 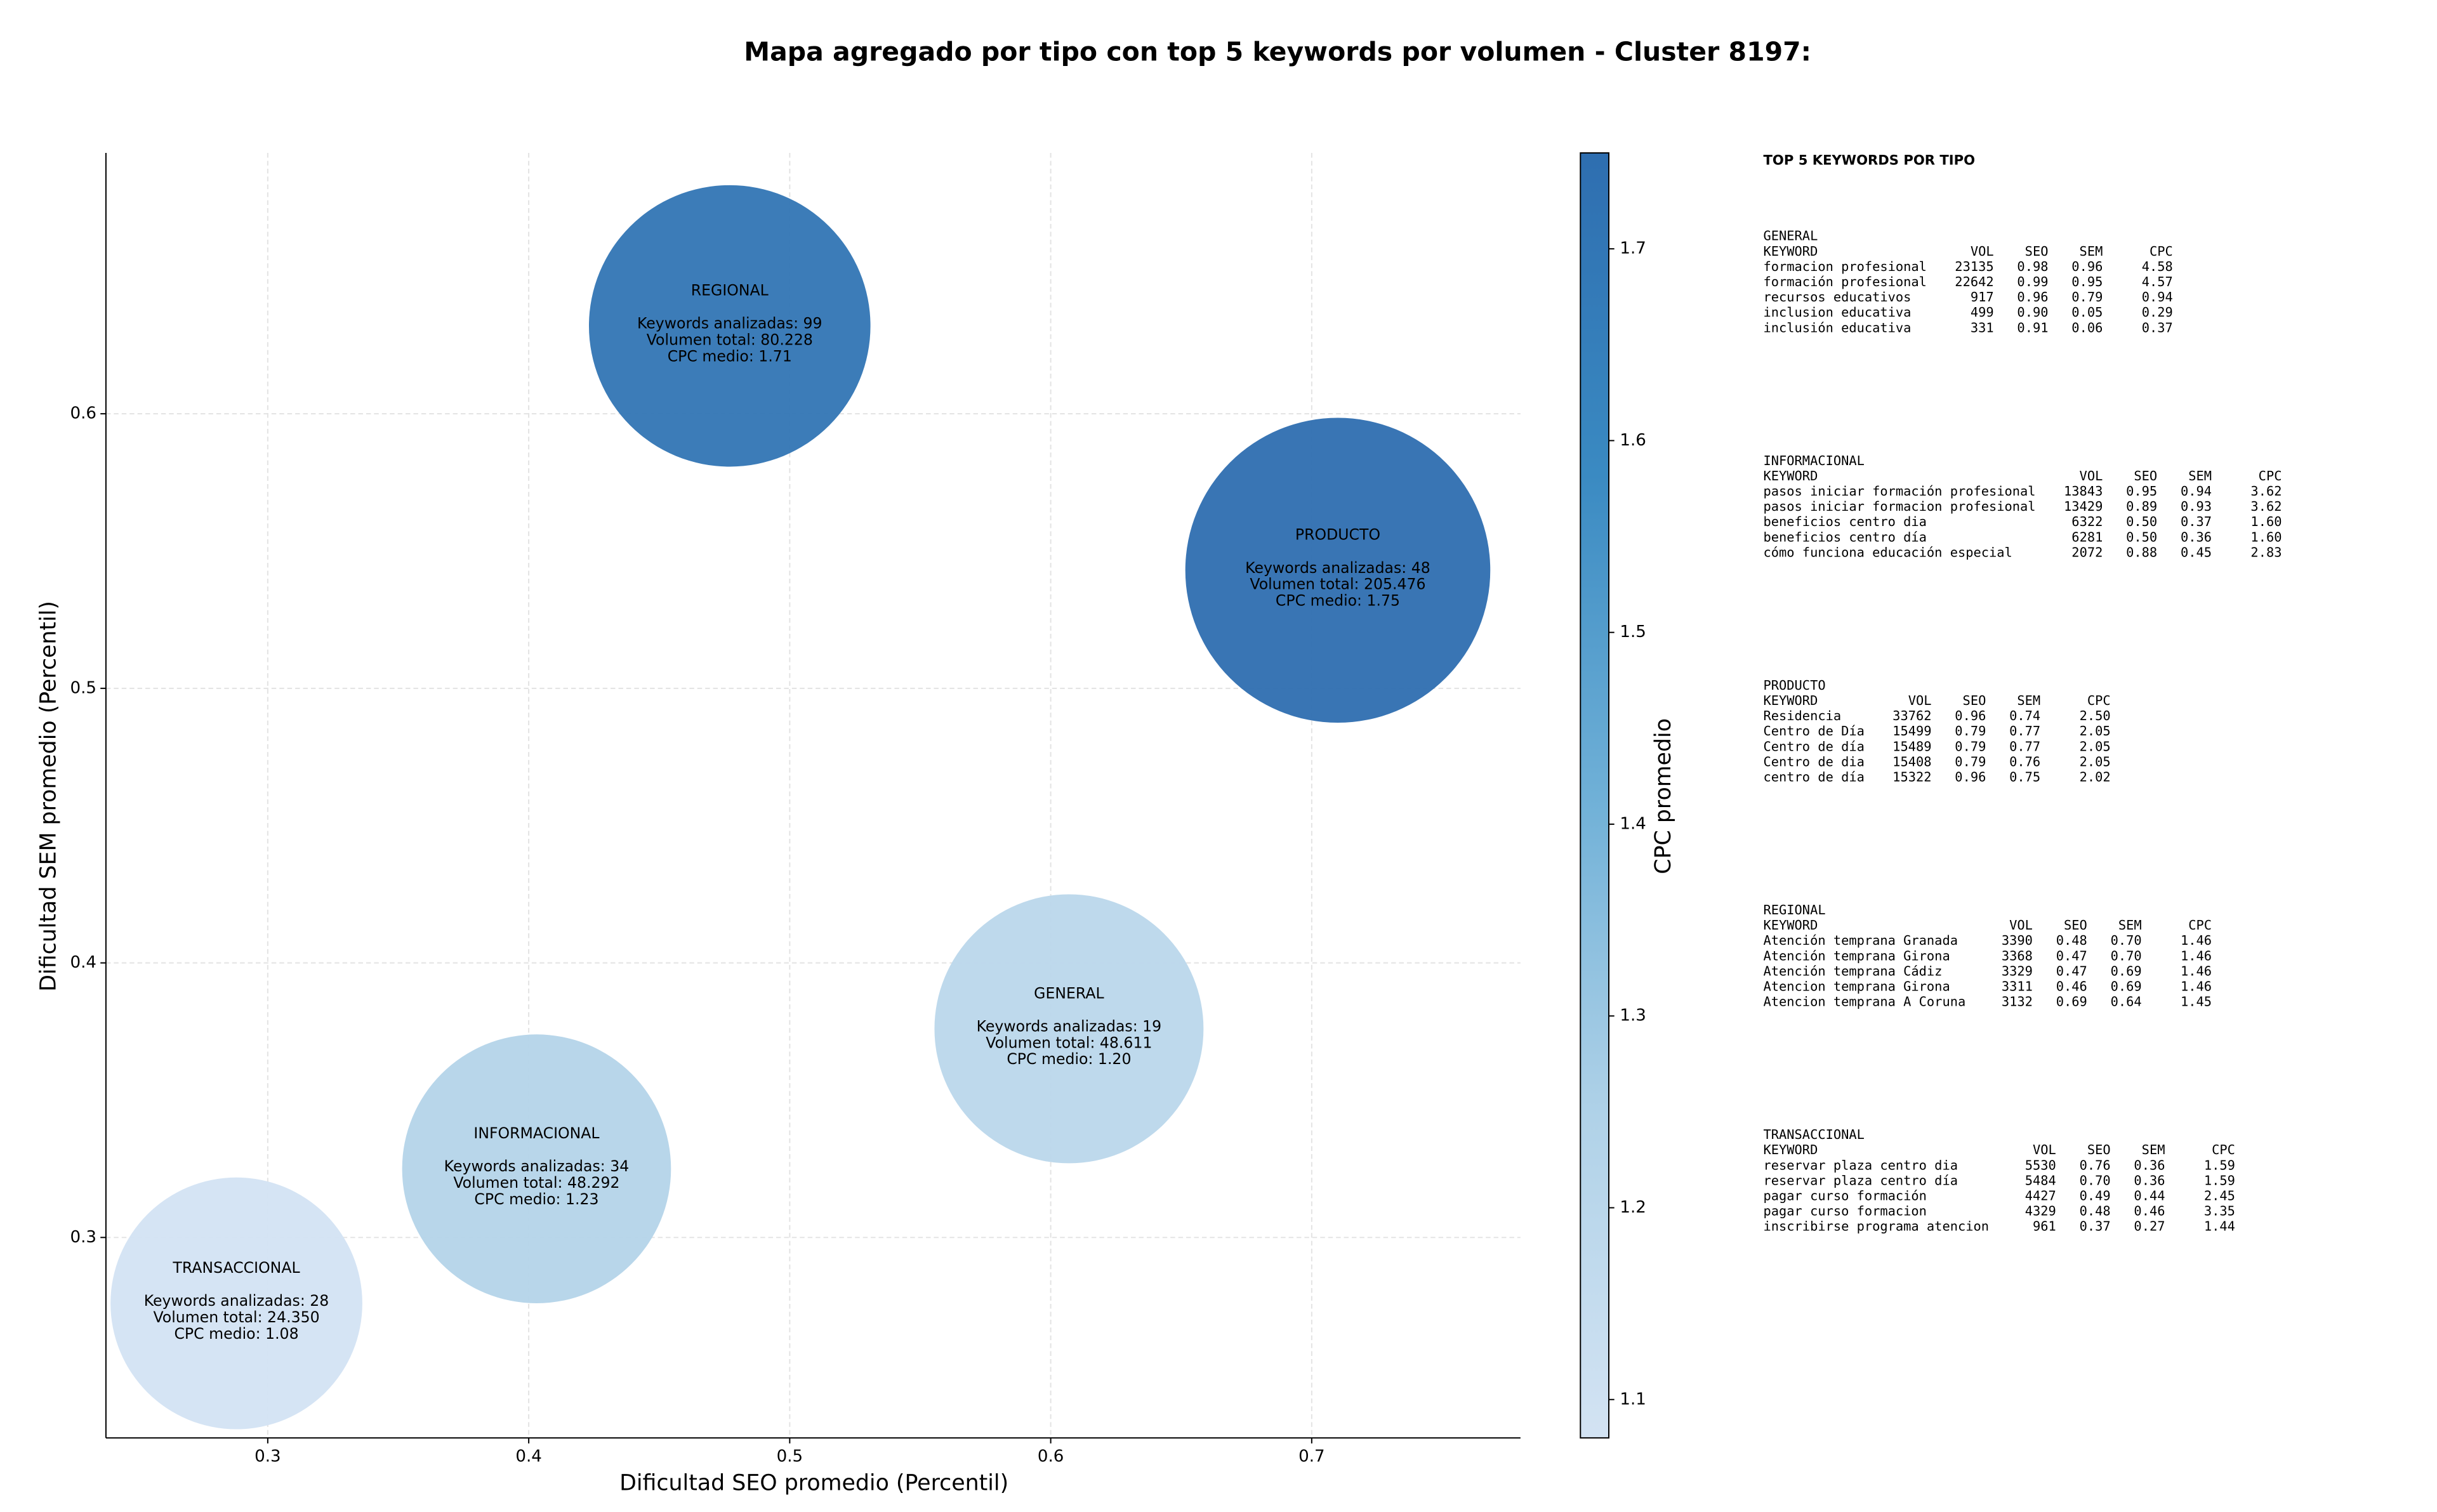 What do you see at coordinates (1795, 686) in the screenshot?
I see `table-title: PRODUCTO` at bounding box center [1795, 686].